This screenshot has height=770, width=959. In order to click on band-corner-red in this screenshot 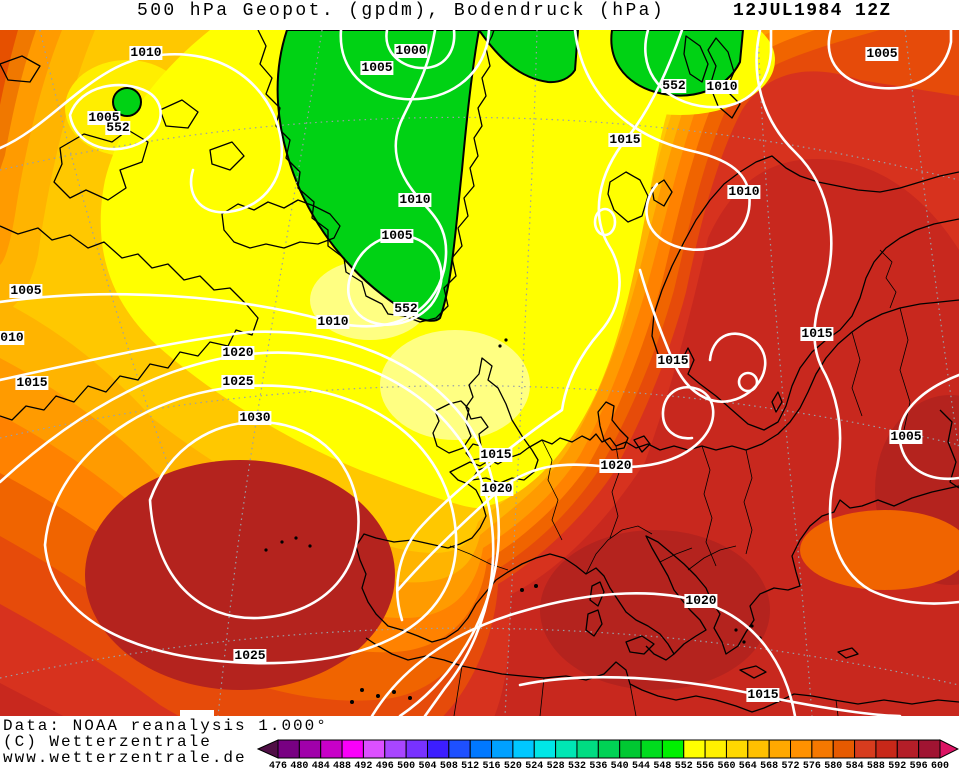, I will do `click(9, 67)`.